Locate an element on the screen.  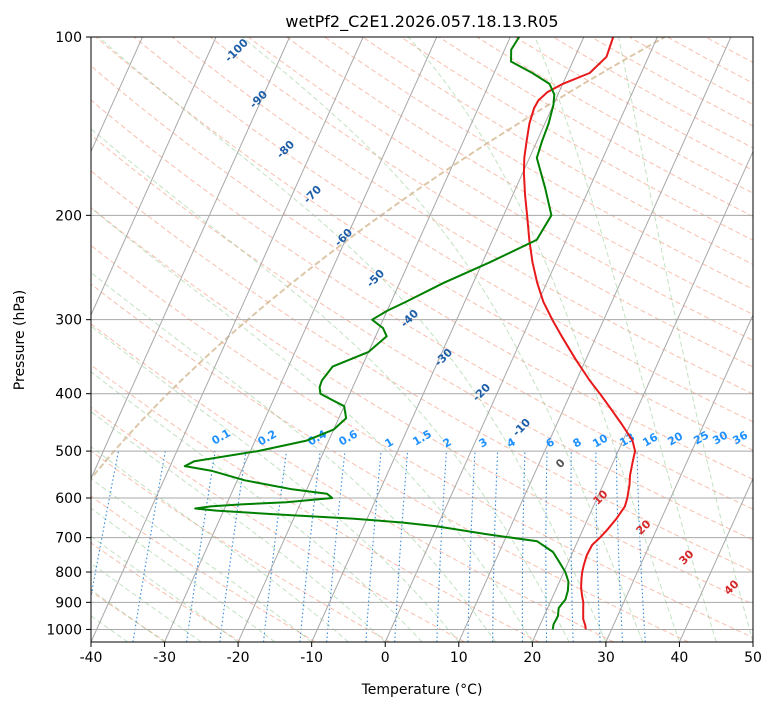
y-tick-label: 900 is located at coordinates (68, 603).